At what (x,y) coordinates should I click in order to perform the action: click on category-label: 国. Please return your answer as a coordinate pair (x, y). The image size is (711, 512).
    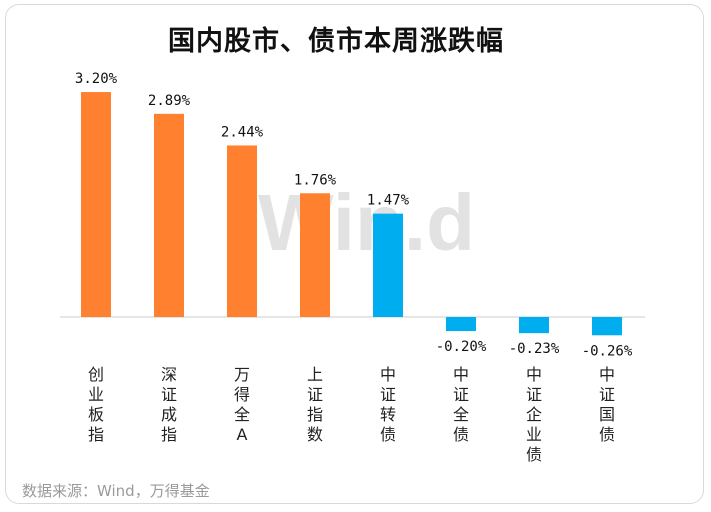
    Looking at the image, I should click on (607, 414).